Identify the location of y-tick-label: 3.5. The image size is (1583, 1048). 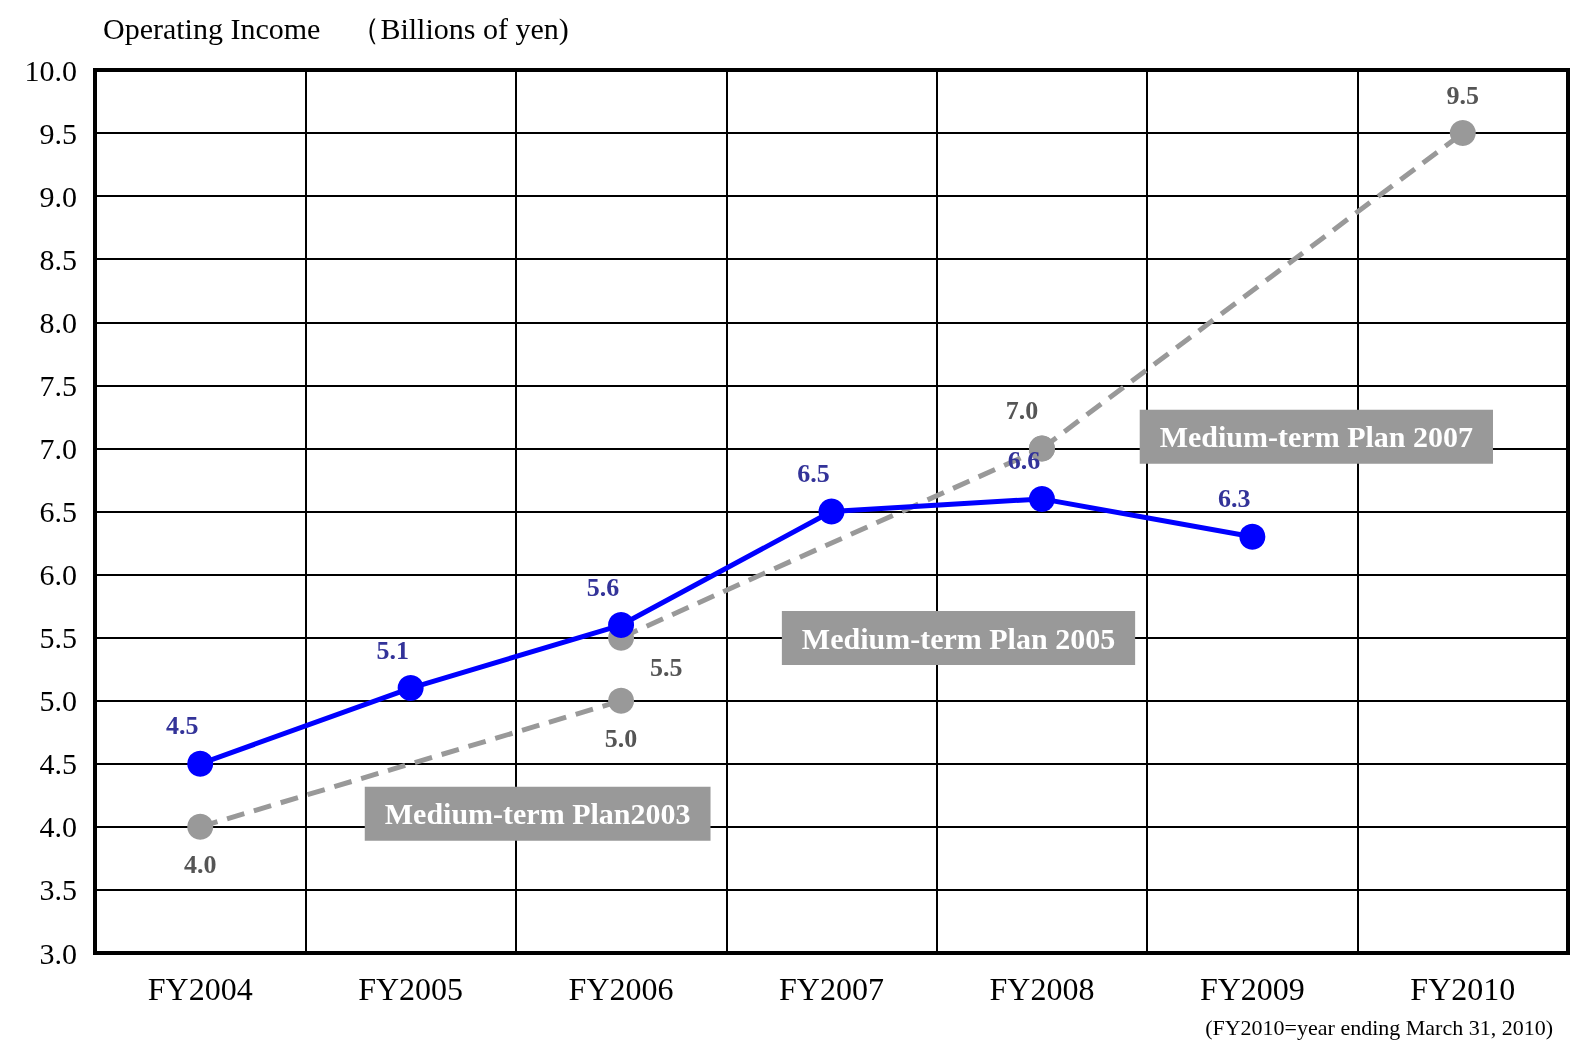
(58, 890).